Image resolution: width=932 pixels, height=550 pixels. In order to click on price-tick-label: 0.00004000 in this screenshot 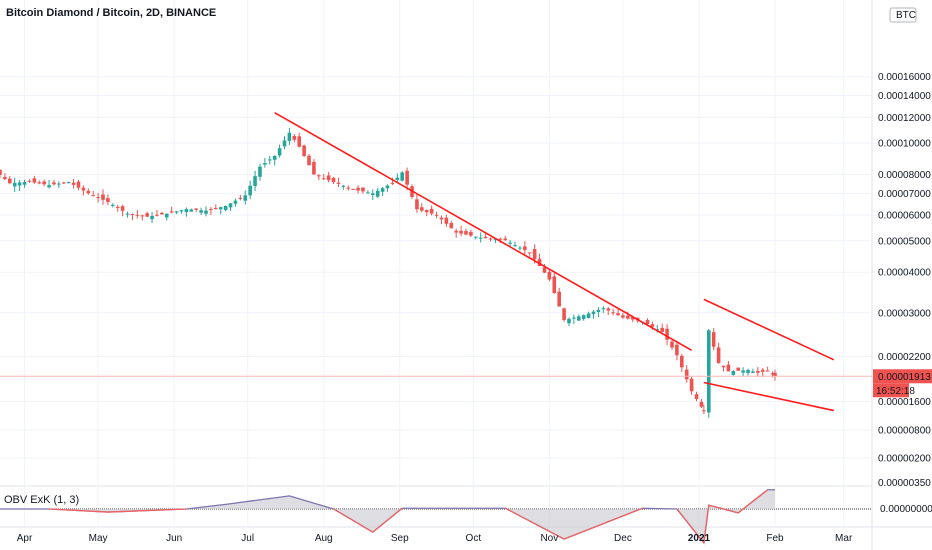, I will do `click(904, 273)`.